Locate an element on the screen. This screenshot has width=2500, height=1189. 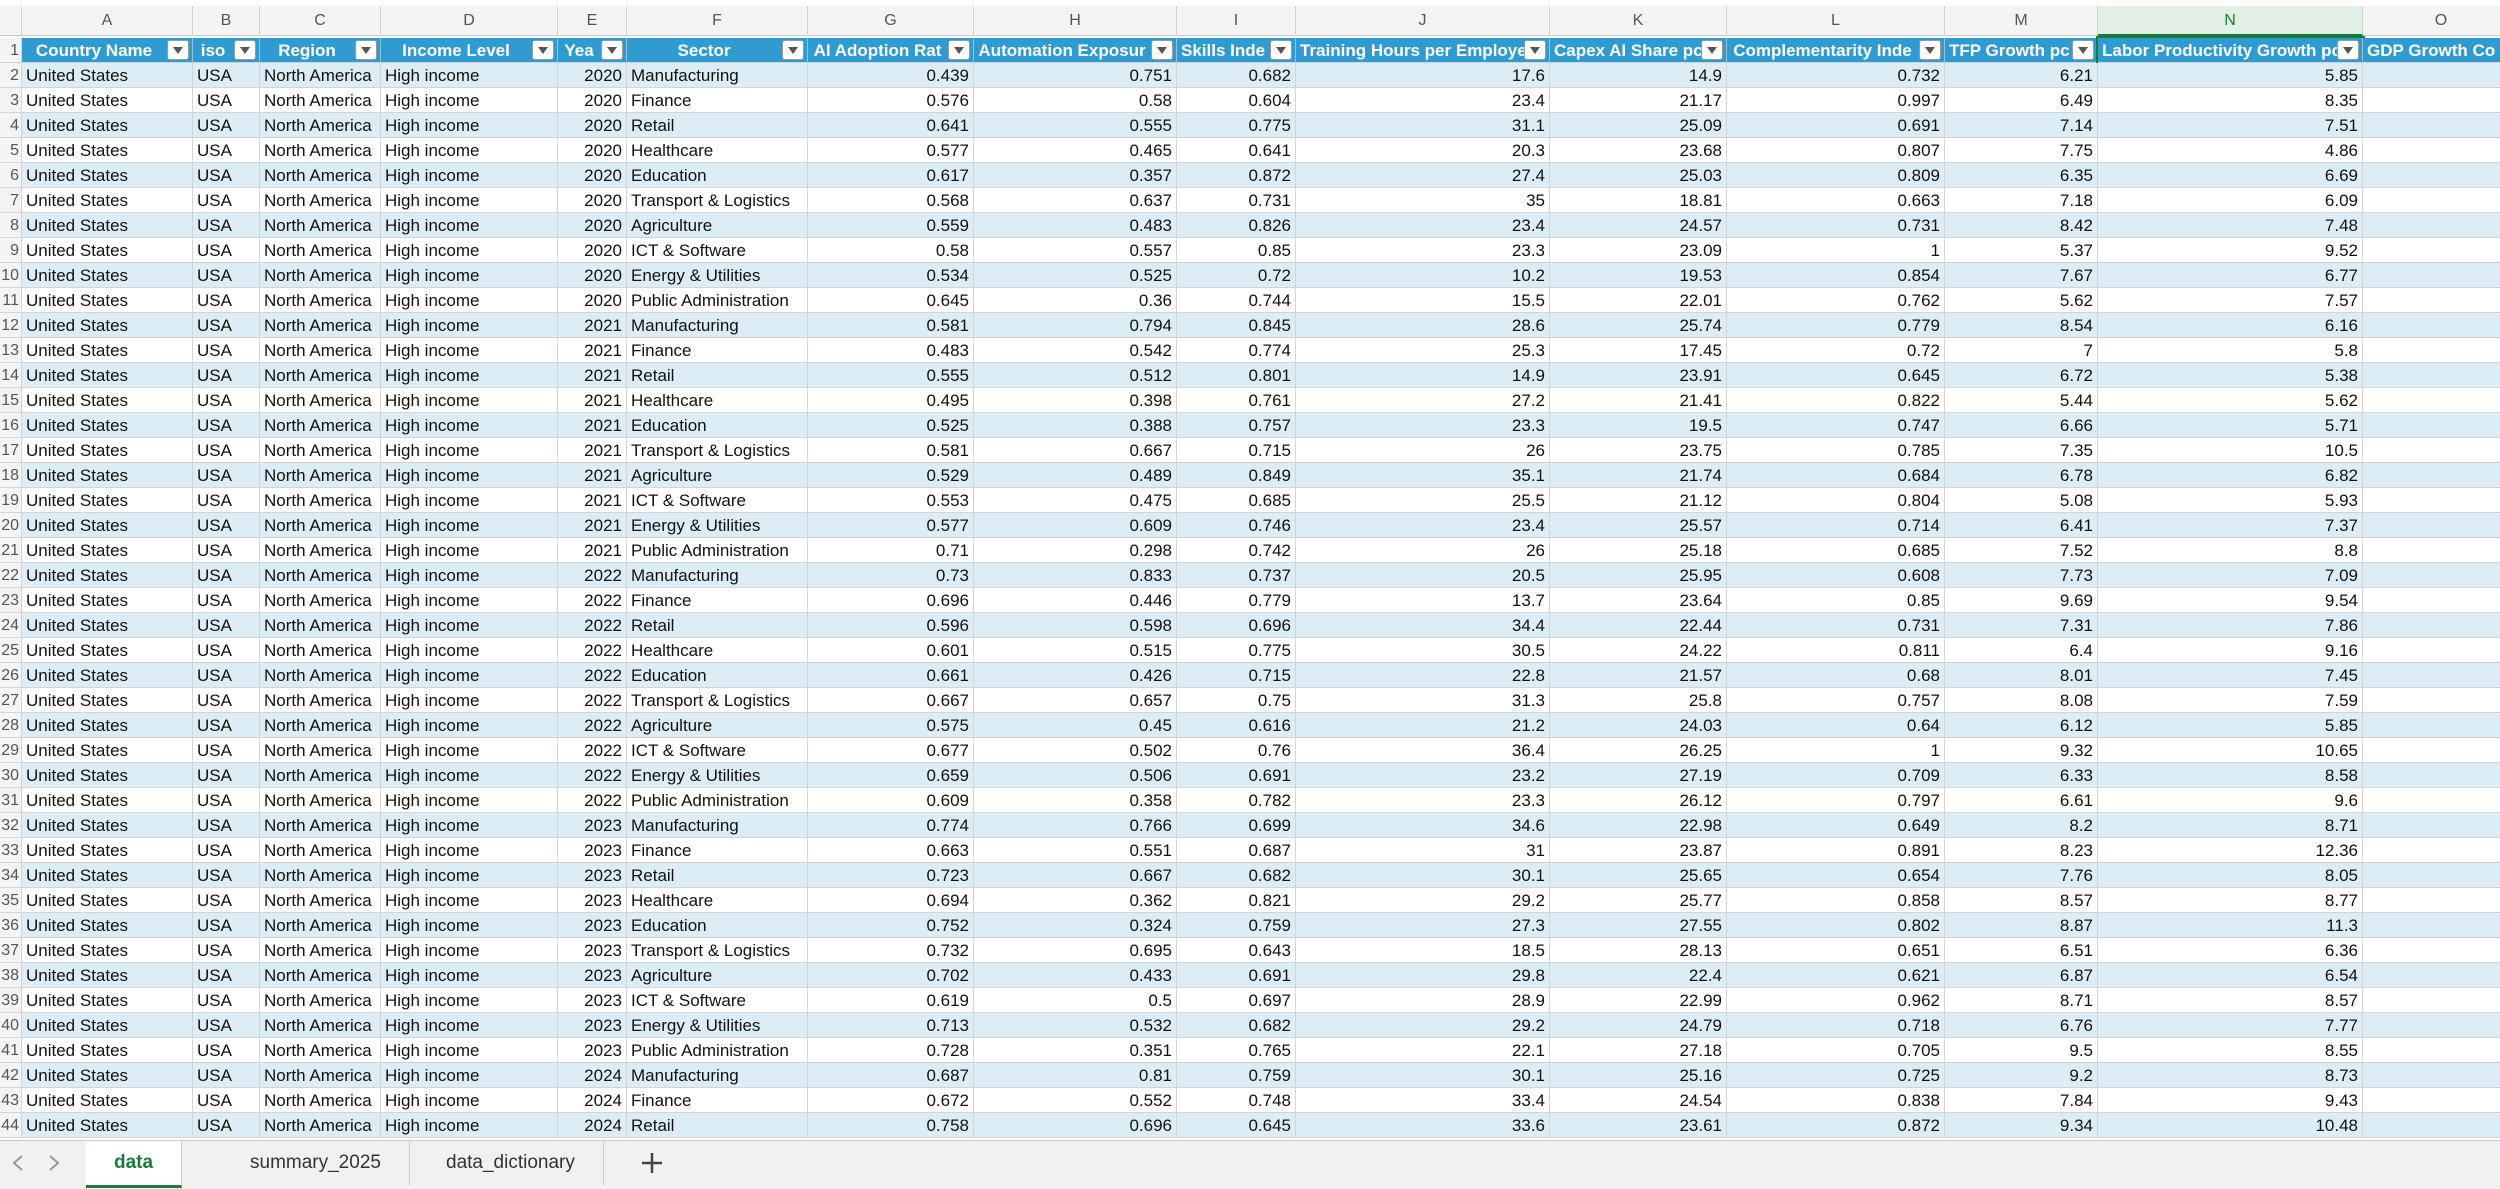
cell: 24.57 is located at coordinates (1638, 225).